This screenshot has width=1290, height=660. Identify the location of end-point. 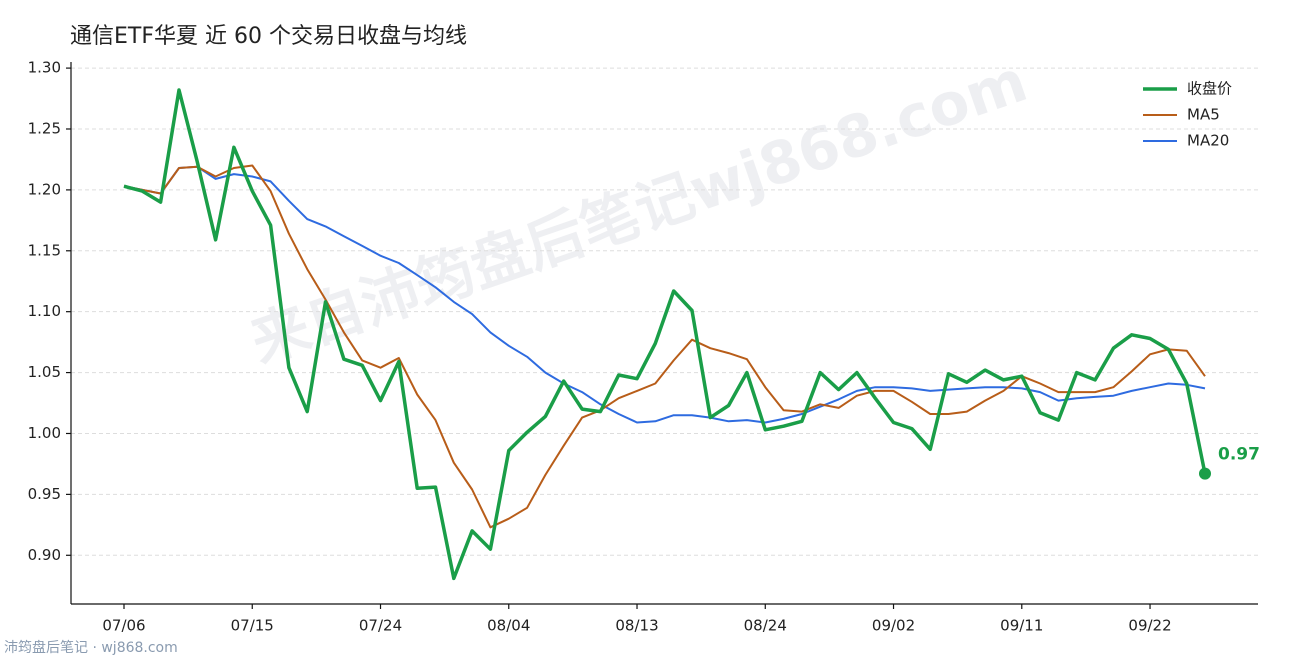
(1205, 473).